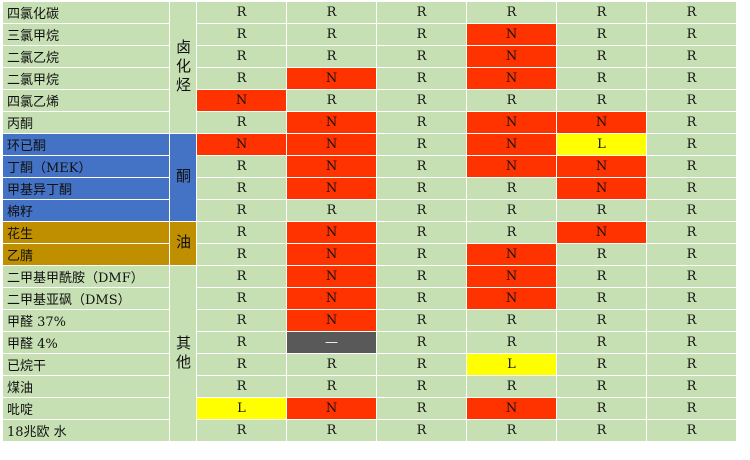  What do you see at coordinates (86, 364) in the screenshot?
I see `chemical-name: 已烷干` at bounding box center [86, 364].